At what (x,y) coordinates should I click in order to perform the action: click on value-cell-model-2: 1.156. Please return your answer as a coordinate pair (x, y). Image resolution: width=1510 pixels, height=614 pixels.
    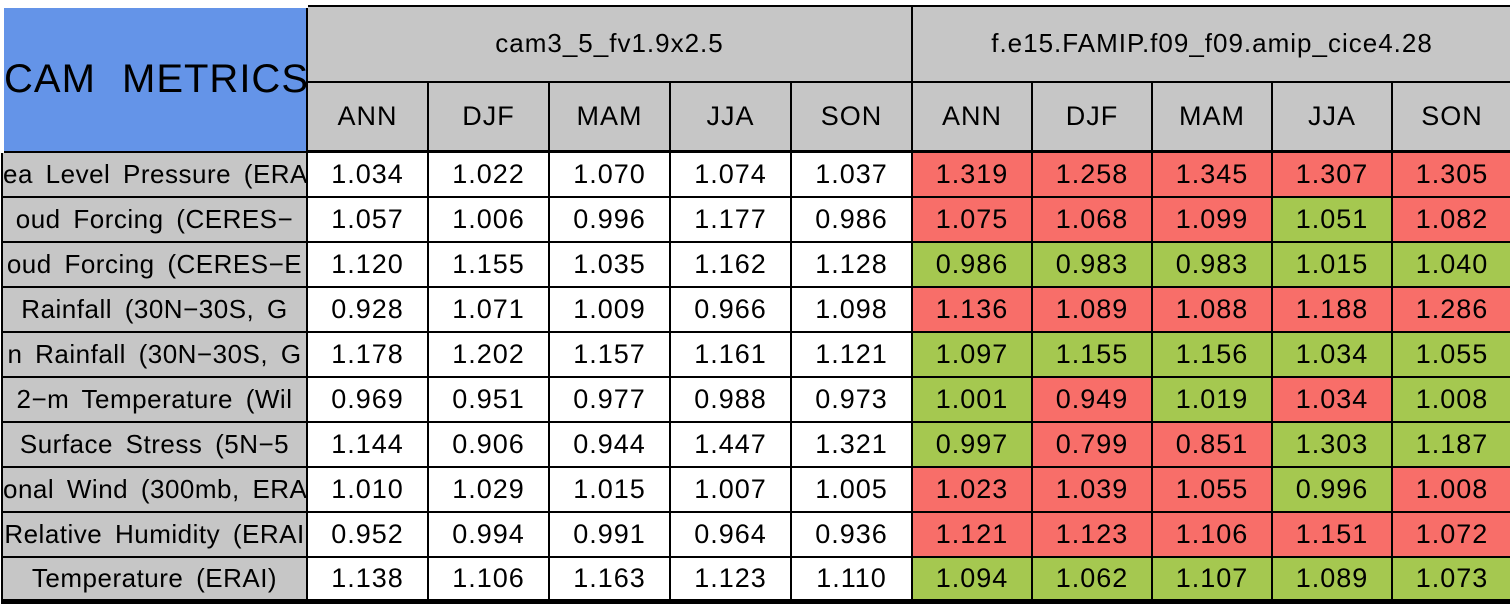
    Looking at the image, I should click on (1212, 354).